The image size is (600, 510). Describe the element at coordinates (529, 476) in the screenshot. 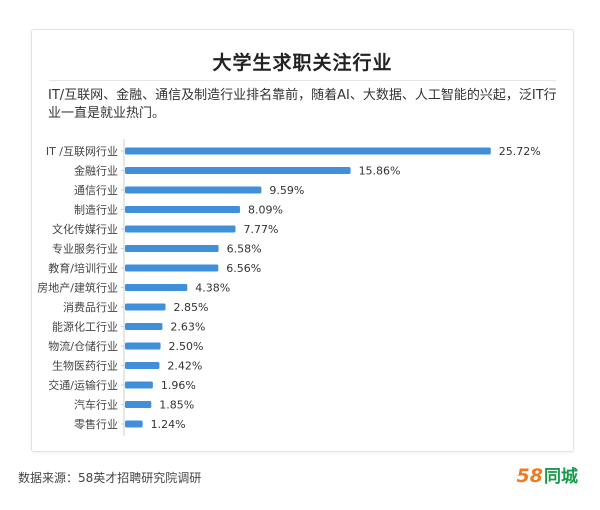

I see `logo-number: 58` at that location.